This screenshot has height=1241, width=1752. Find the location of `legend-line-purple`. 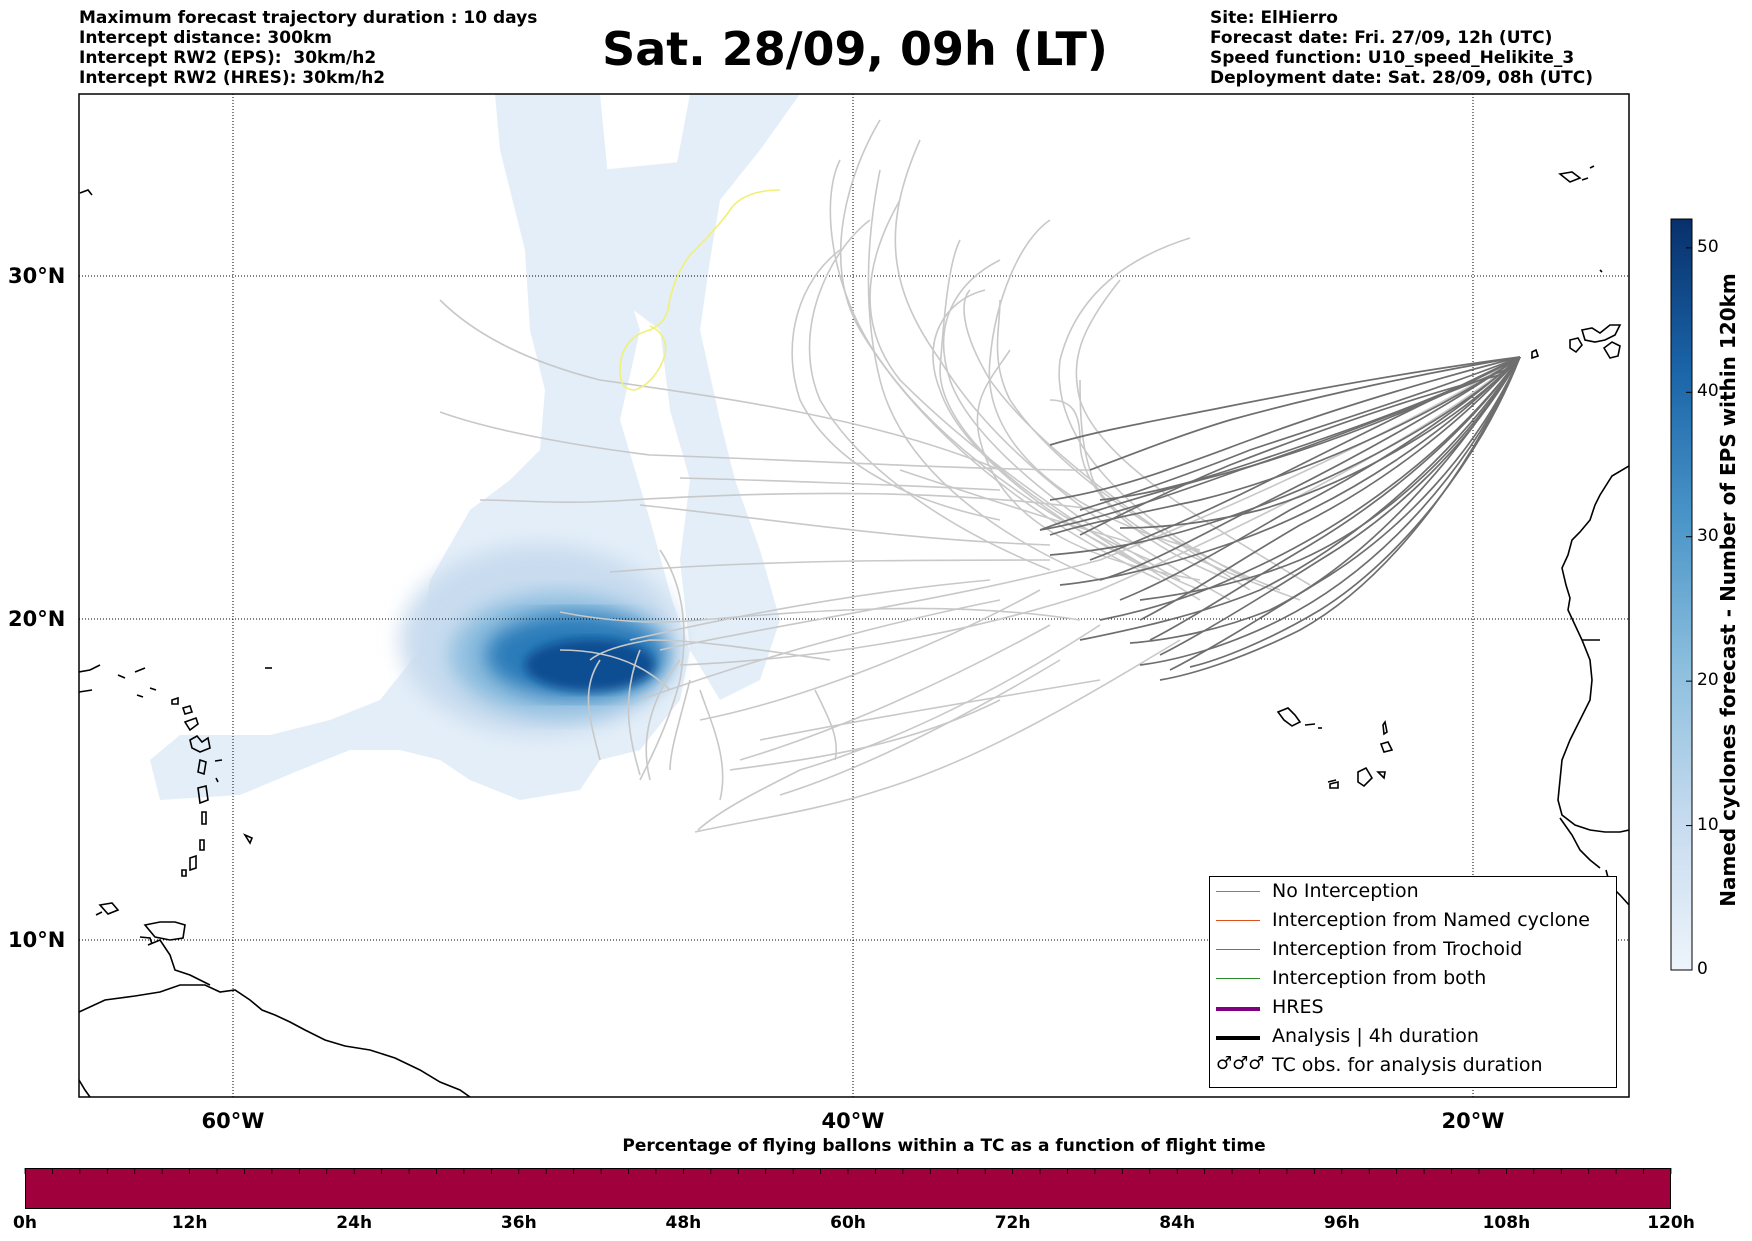

legend-line-purple is located at coordinates (1238, 1009).